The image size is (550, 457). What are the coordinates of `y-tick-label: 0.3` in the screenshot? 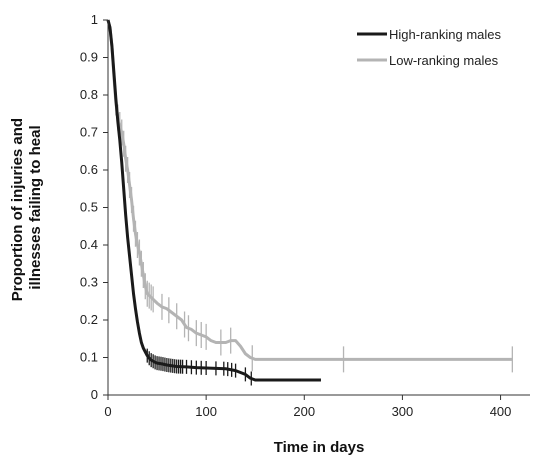 It's located at (89, 282).